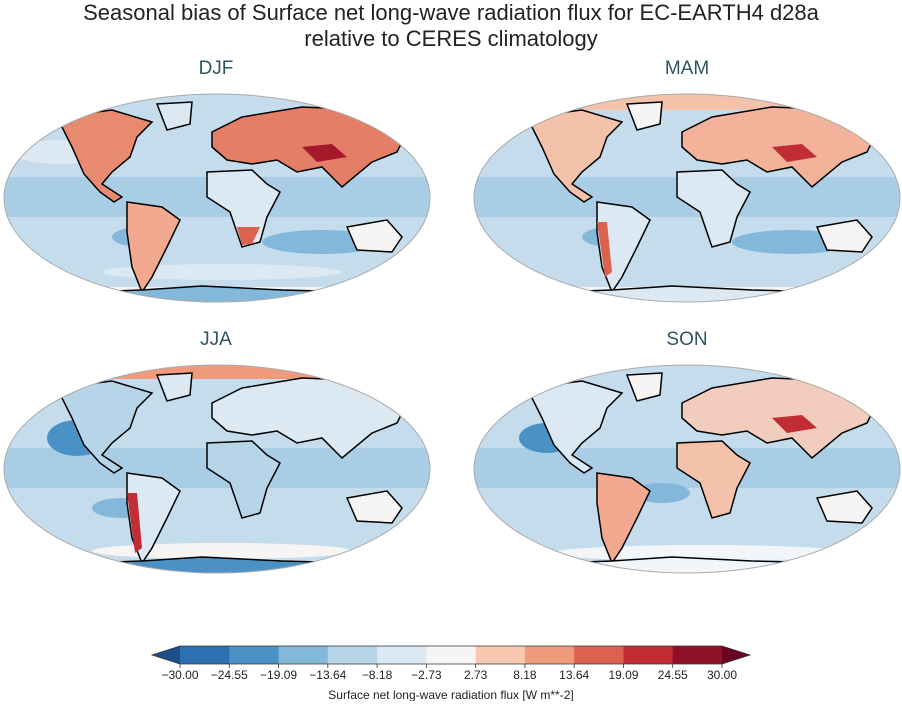 Image resolution: width=902 pixels, height=706 pixels. Describe the element at coordinates (623, 675) in the screenshot. I see `colorbar-tick-label: 19.09` at that location.